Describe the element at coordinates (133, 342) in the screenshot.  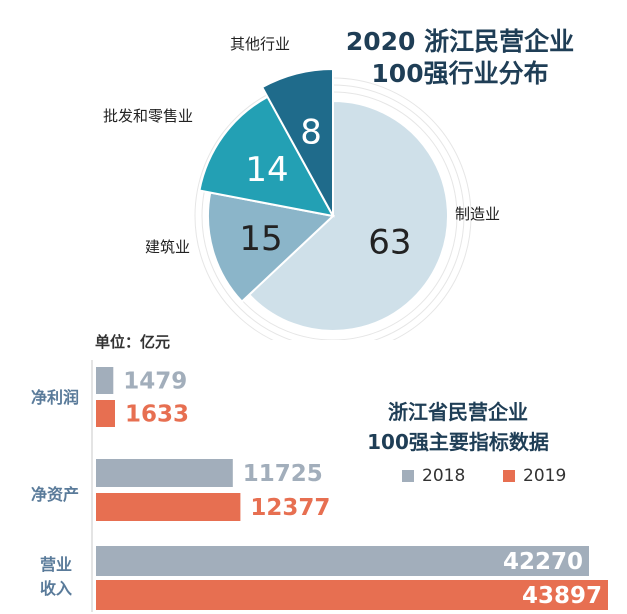
I see `unit-label: 单位：亿元` at that location.